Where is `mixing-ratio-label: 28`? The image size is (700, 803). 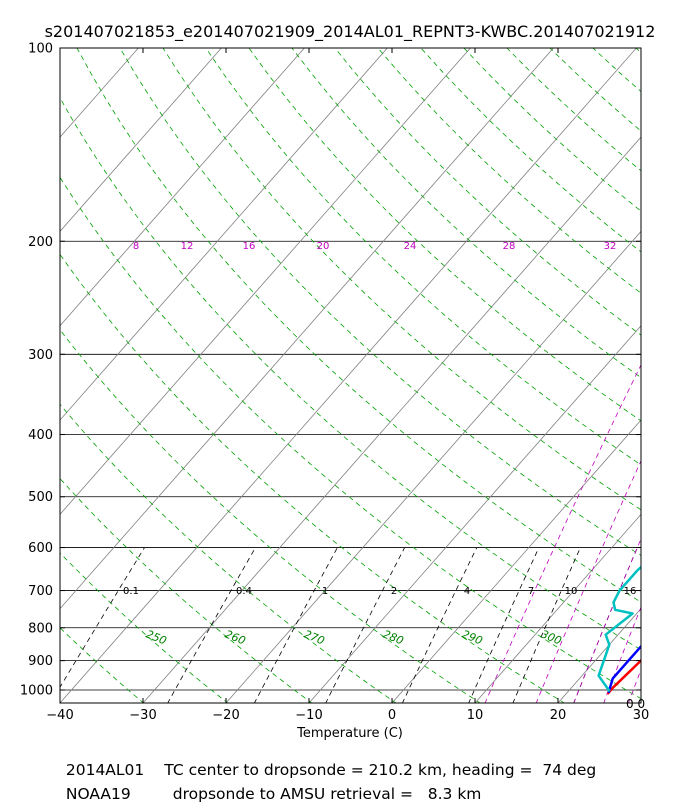 mixing-ratio-label: 28 is located at coordinates (509, 246).